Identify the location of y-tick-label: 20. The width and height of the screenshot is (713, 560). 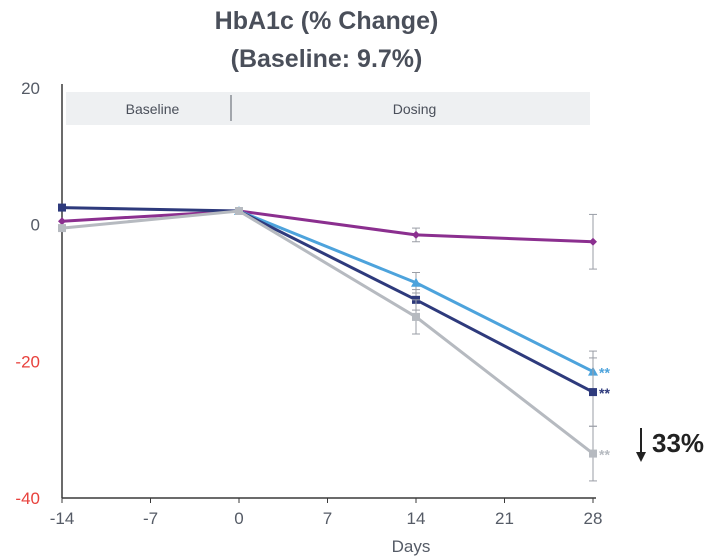
(30, 88).